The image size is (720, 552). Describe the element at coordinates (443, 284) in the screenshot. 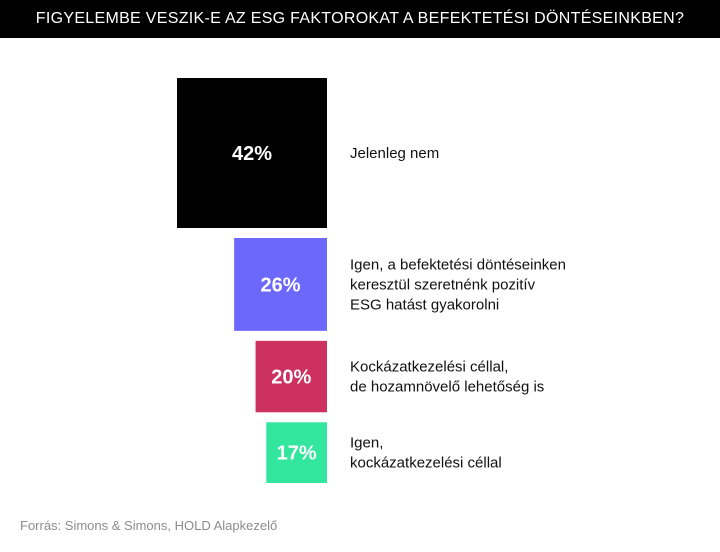

I see `category-label-line: keresztül szeretnénk pozitív` at that location.